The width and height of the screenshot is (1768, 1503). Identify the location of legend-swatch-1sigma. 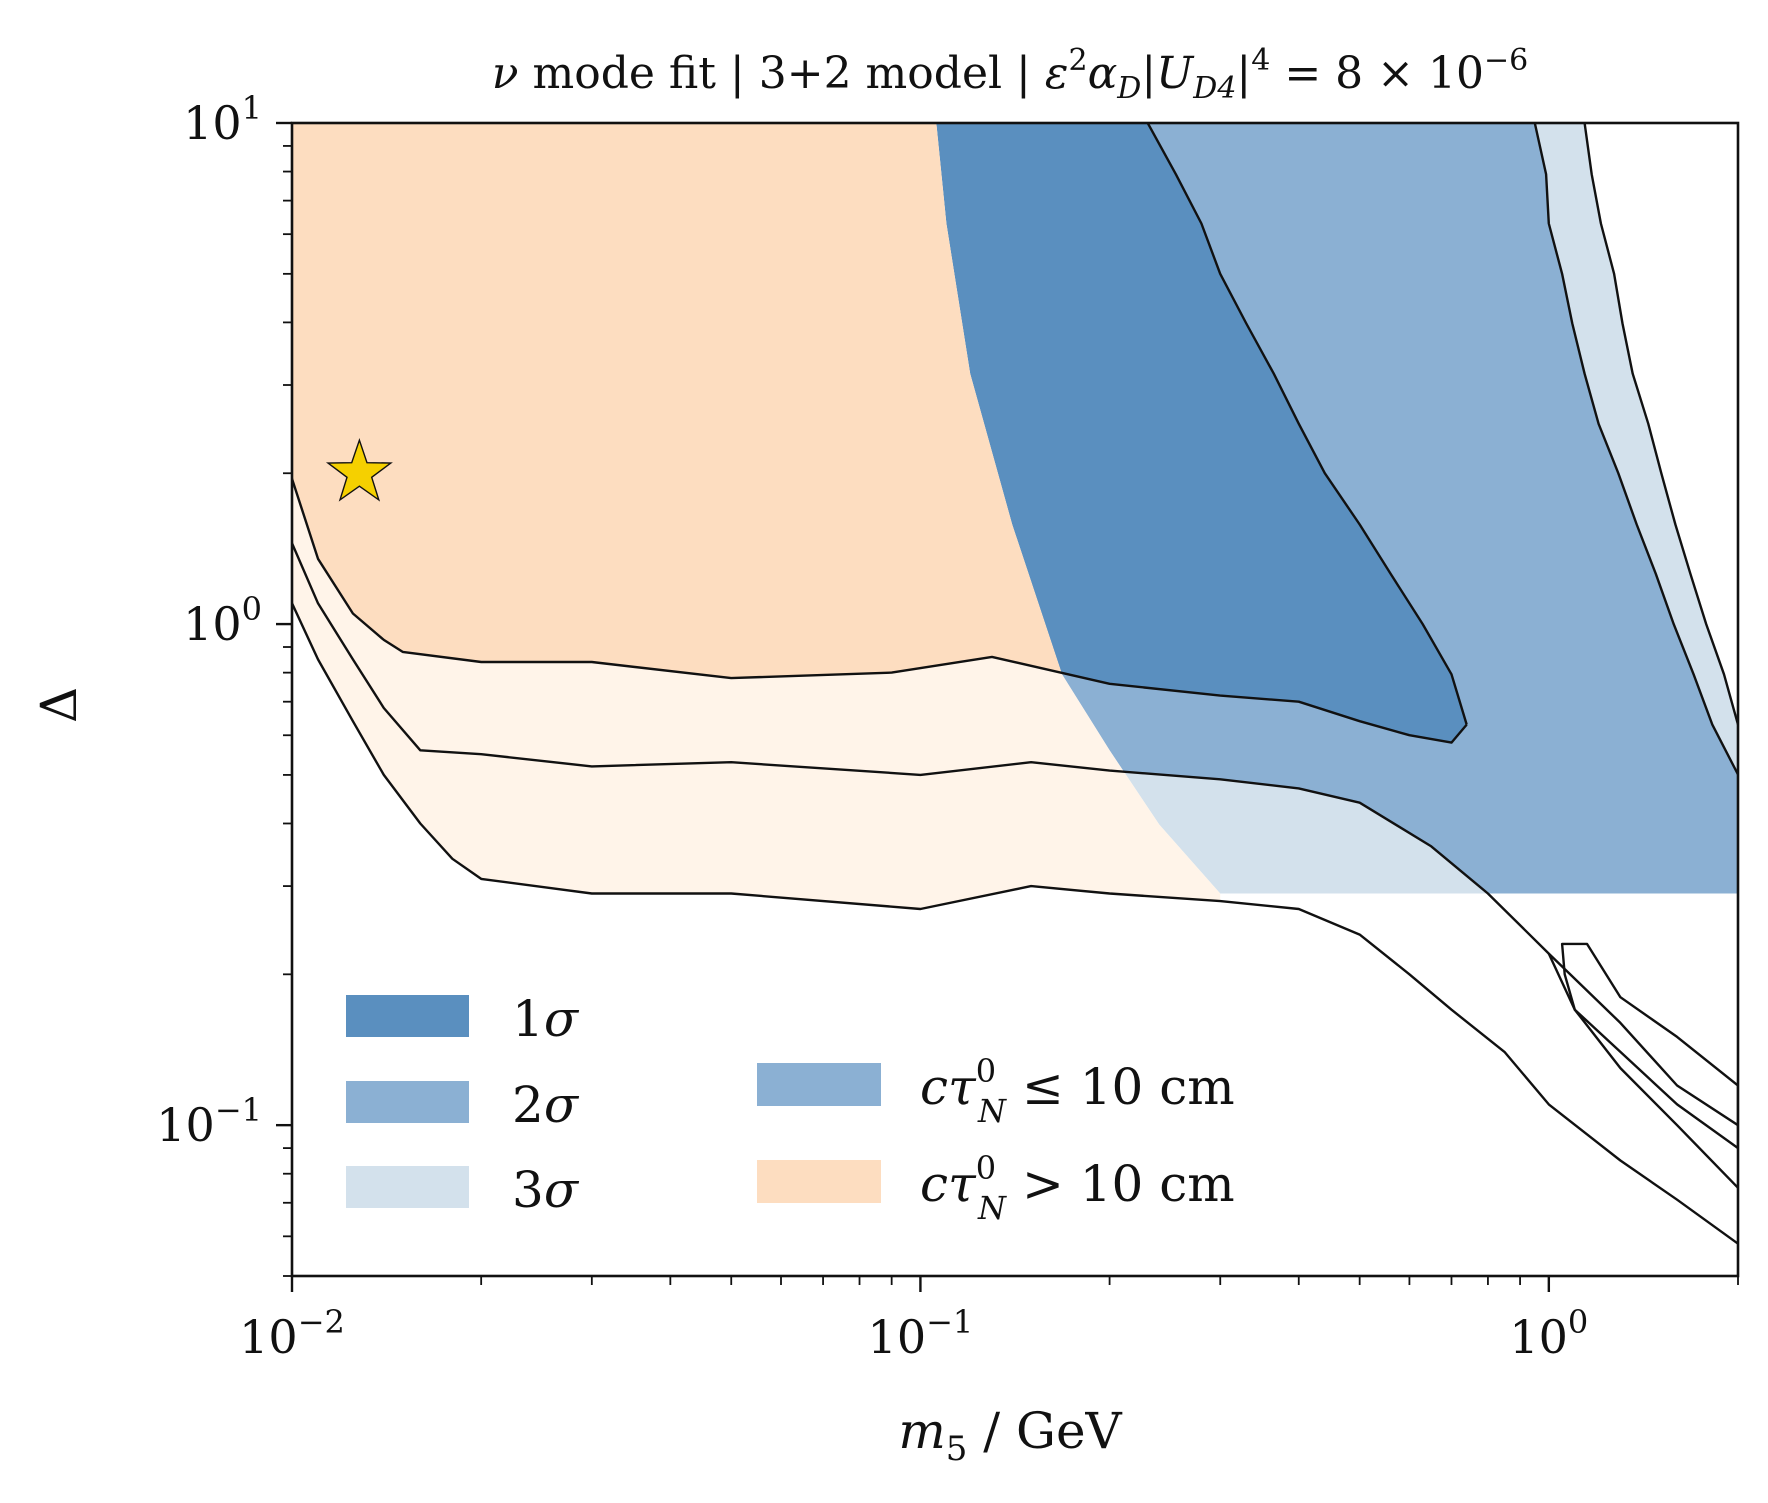
(407, 1016).